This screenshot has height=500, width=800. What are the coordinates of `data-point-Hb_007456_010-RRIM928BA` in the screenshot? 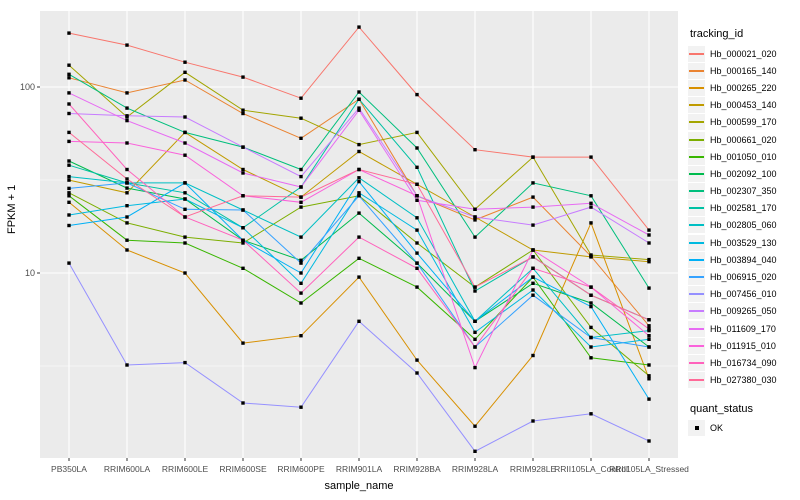 It's located at (417, 373).